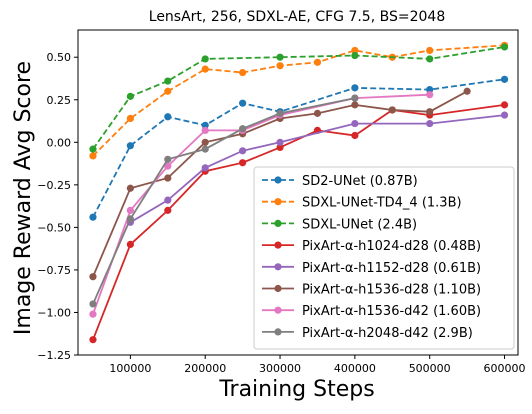 This screenshot has height=414, width=532. Describe the element at coordinates (387, 333) in the screenshot. I see `legend-label: PixArt-α-h2048-d42 (2.9B)` at that location.